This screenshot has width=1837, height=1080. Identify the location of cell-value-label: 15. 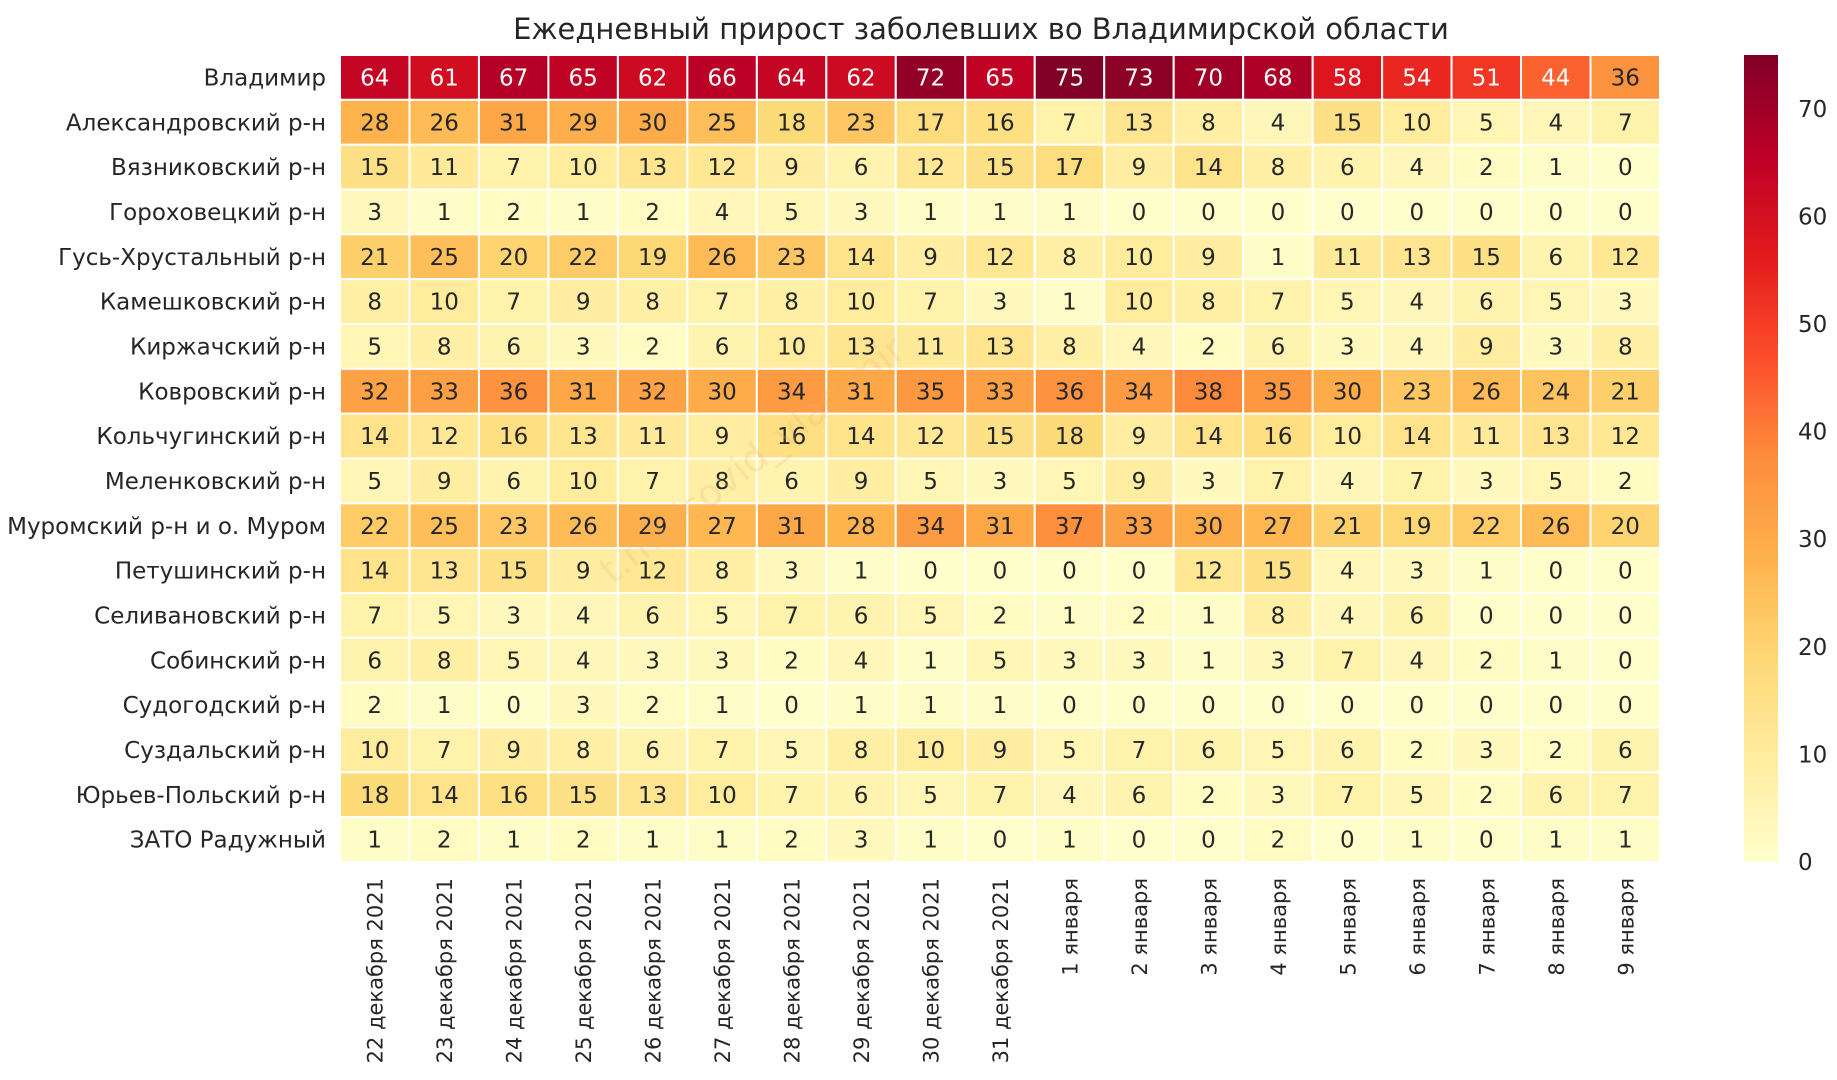
(1347, 123).